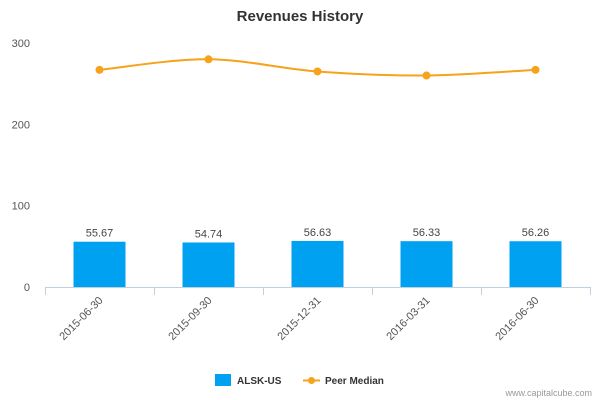 The image size is (600, 400). I want to click on legend-label-alsk-us: ALSK-US, so click(259, 381).